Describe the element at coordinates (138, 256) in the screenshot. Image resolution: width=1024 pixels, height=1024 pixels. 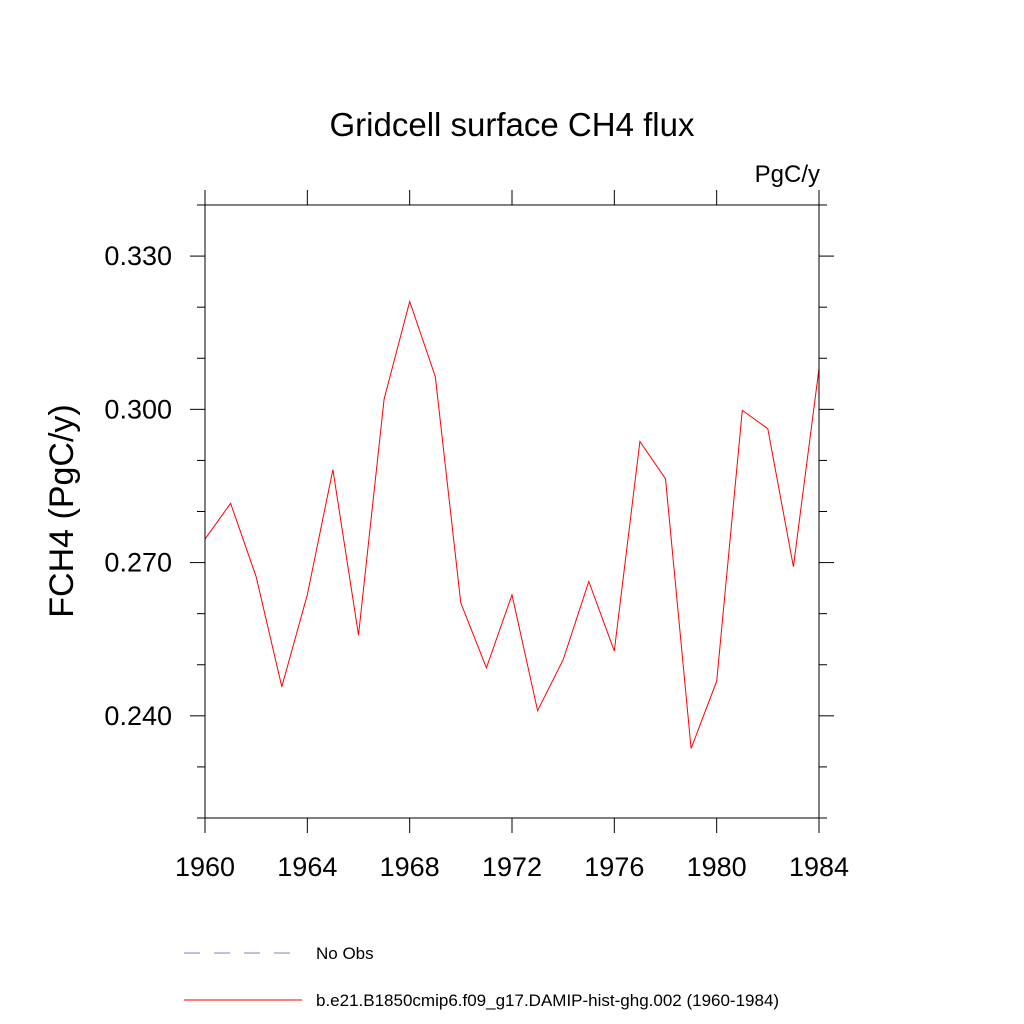
I see `y-tick-label: 0.330` at that location.